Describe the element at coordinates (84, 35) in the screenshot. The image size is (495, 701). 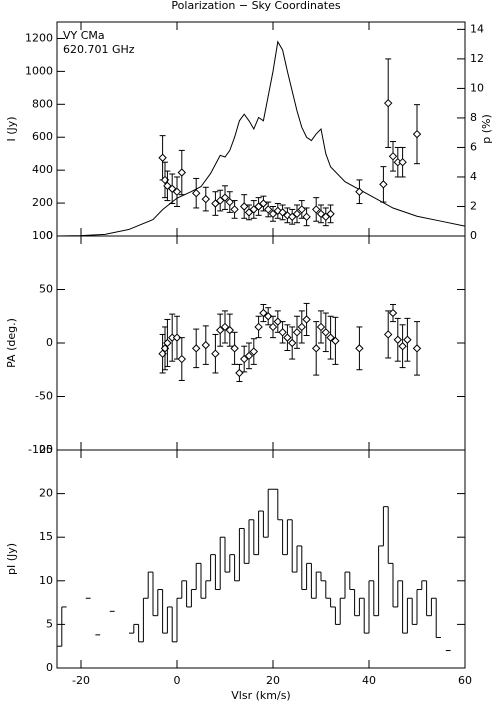
I see `annotation: VY CMa` at that location.